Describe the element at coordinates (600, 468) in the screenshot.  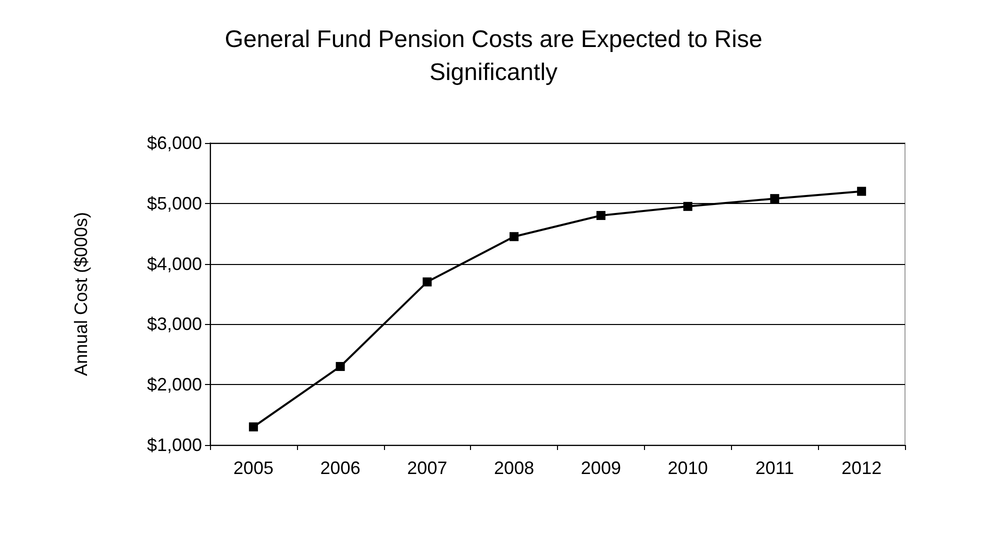
I see `x-tick-label: 2009` at that location.